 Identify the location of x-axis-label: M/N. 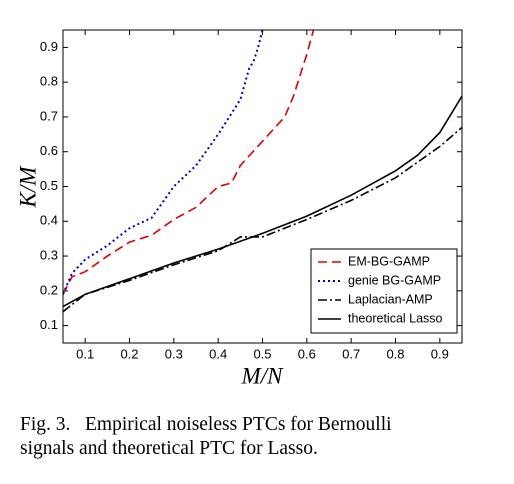
(263, 375).